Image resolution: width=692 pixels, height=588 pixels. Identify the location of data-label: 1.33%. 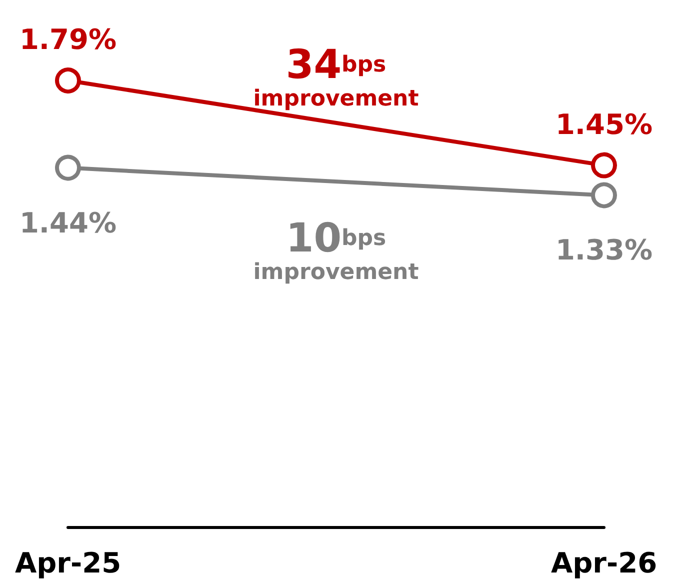
(604, 250).